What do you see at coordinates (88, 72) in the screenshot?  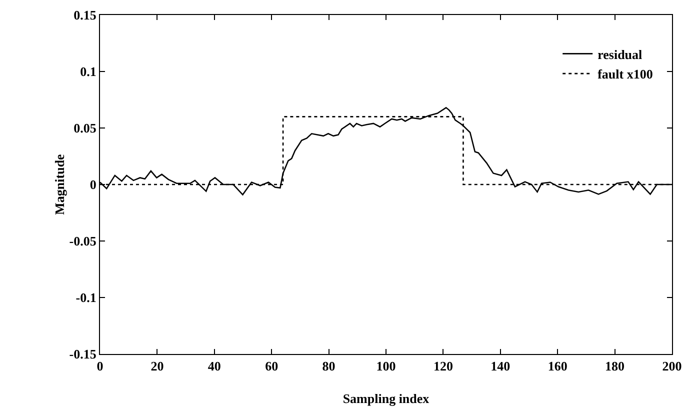 I see `y-tick-label: 0.1` at bounding box center [88, 72].